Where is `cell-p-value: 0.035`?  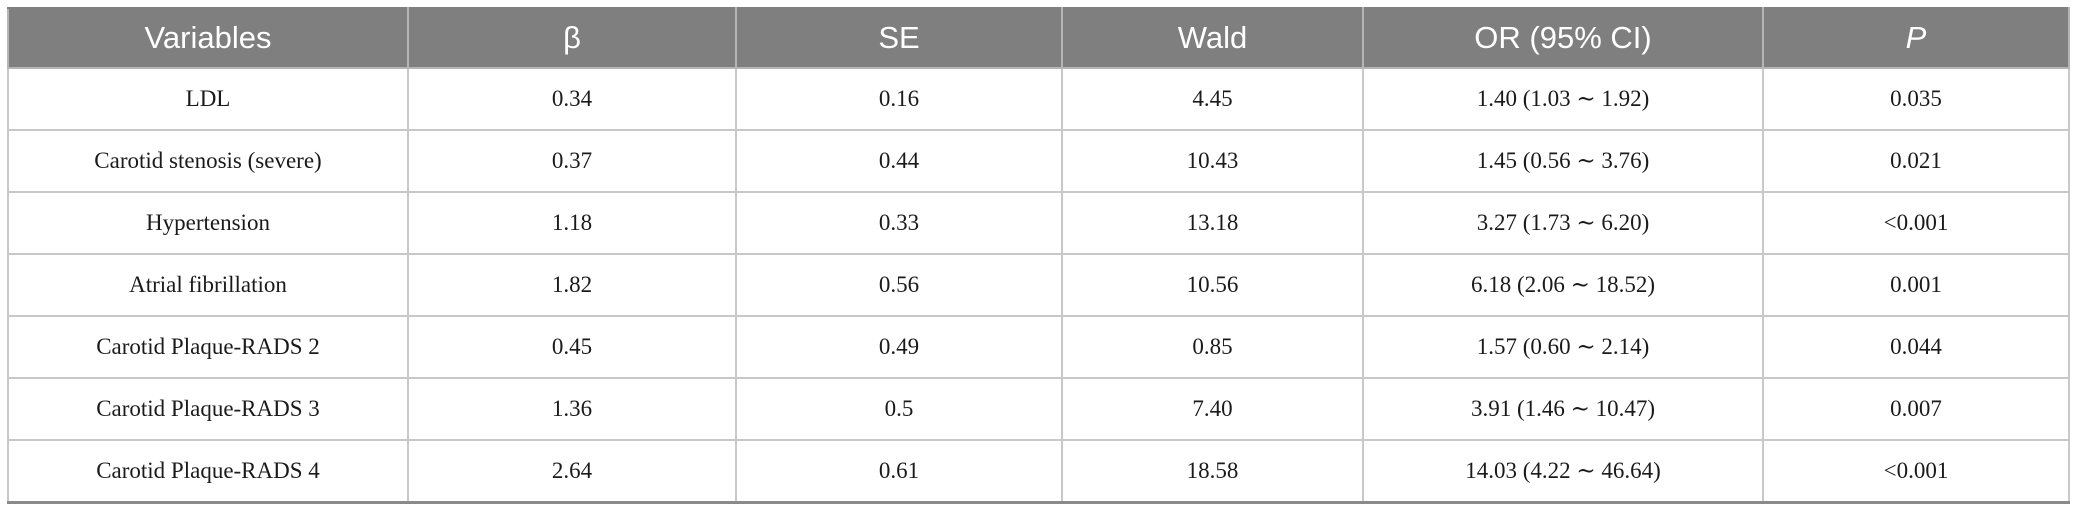 cell-p-value: 0.035 is located at coordinates (1916, 99).